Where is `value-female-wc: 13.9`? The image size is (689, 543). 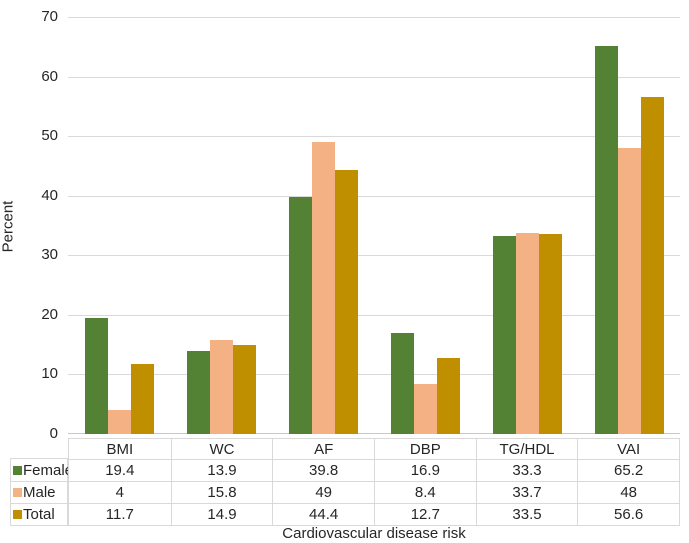
value-female-wc: 13.9 is located at coordinates (221, 470).